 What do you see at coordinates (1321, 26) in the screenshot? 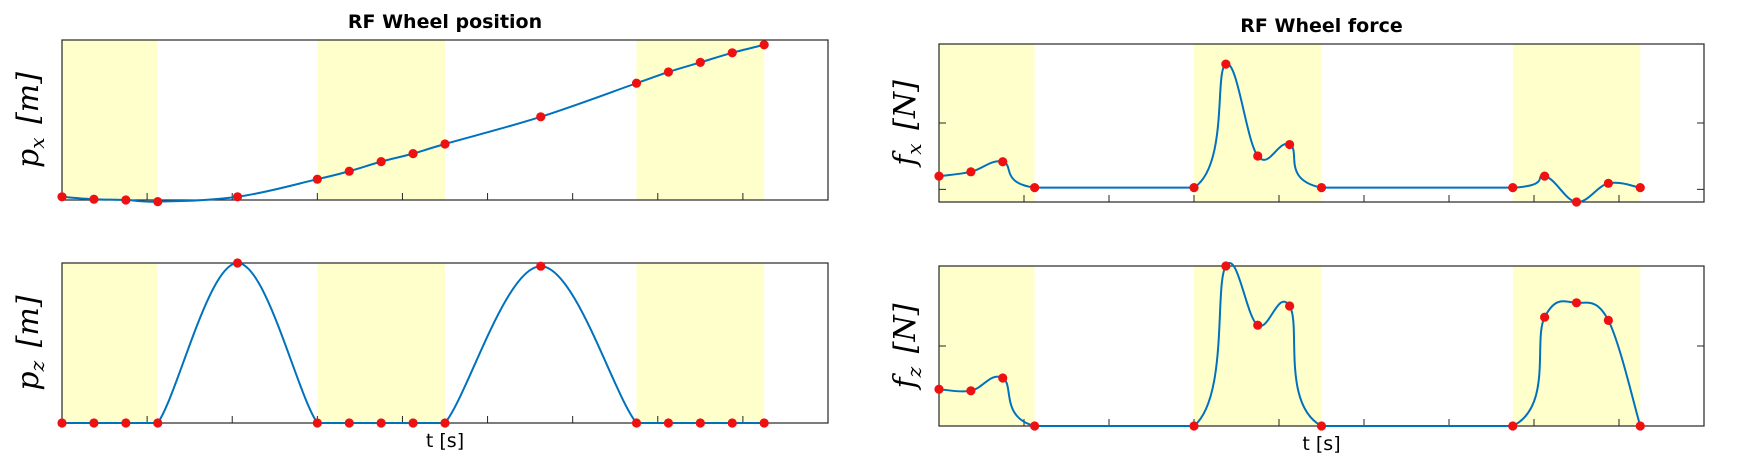
I see `chart-title: RF Wheel force` at bounding box center [1321, 26].